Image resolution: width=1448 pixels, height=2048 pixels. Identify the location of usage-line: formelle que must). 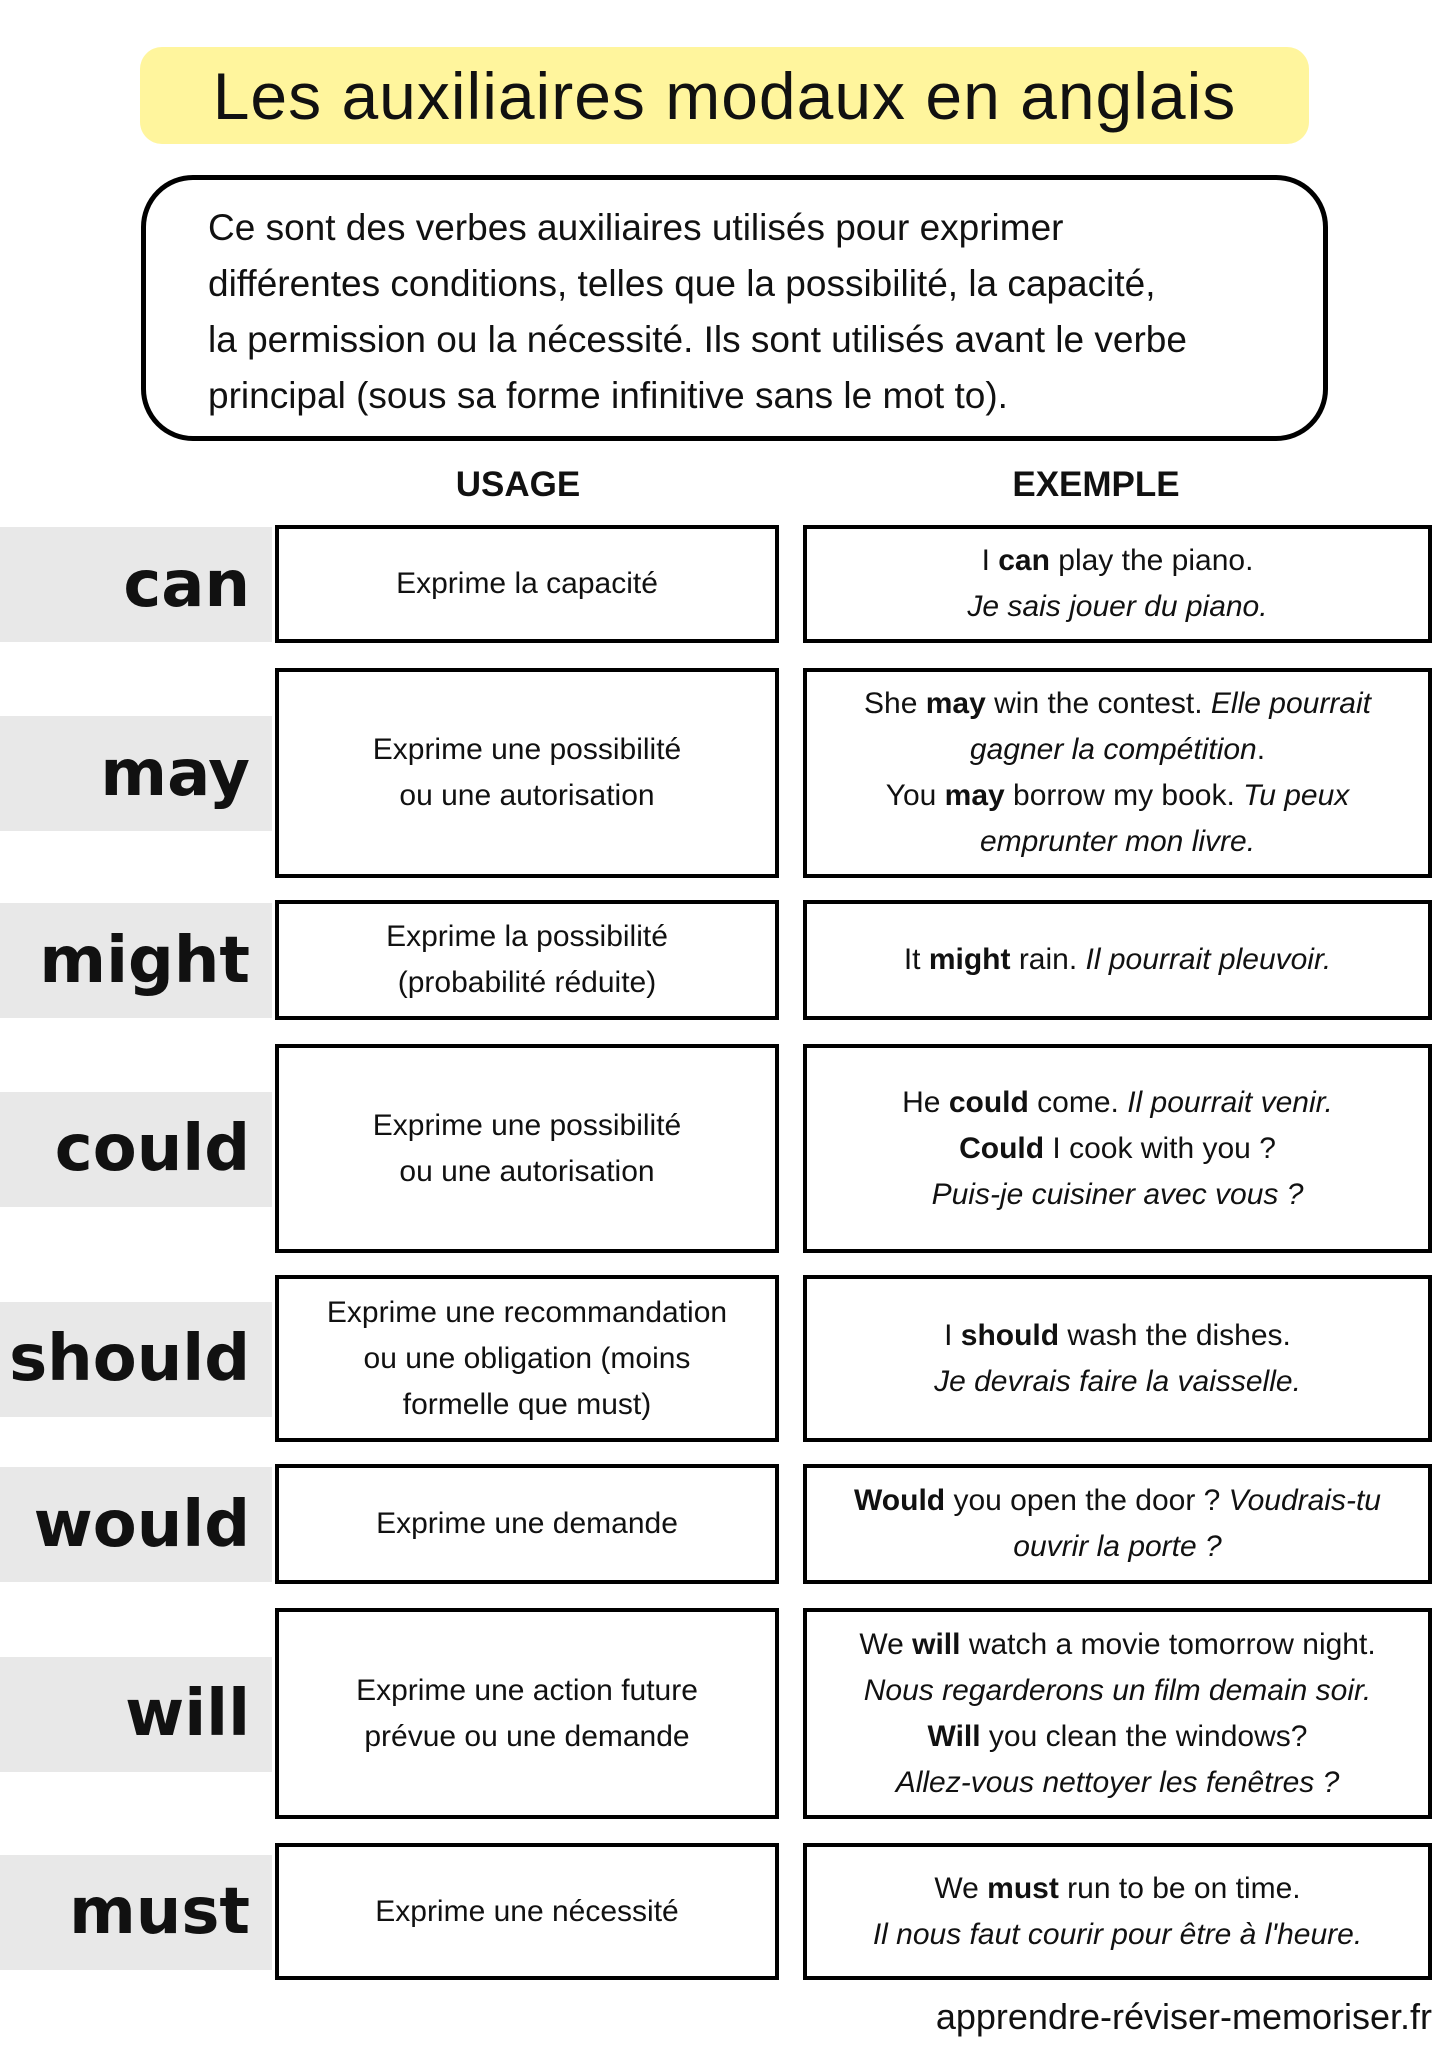
(527, 1404).